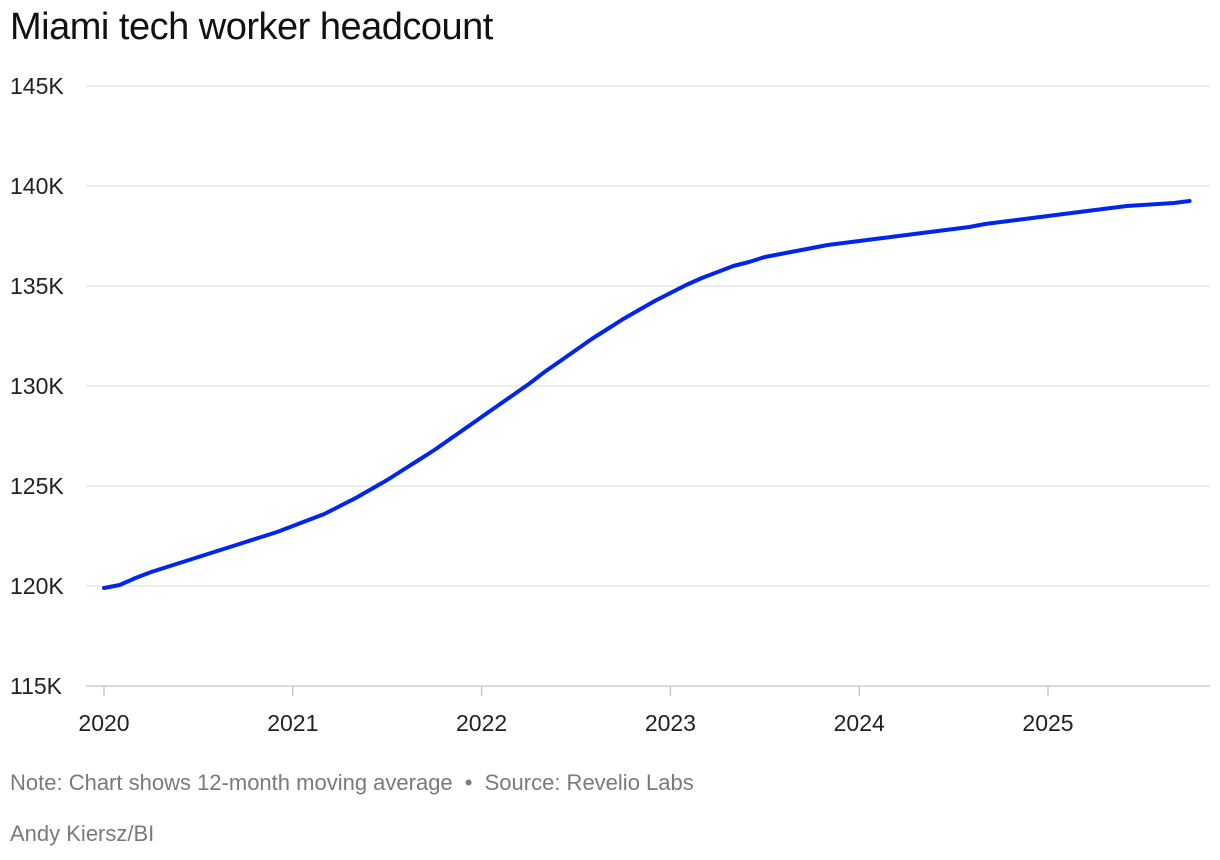 Image resolution: width=1220 pixels, height=860 pixels. What do you see at coordinates (589, 782) in the screenshot?
I see `source-text: Source: Revelio Labs` at bounding box center [589, 782].